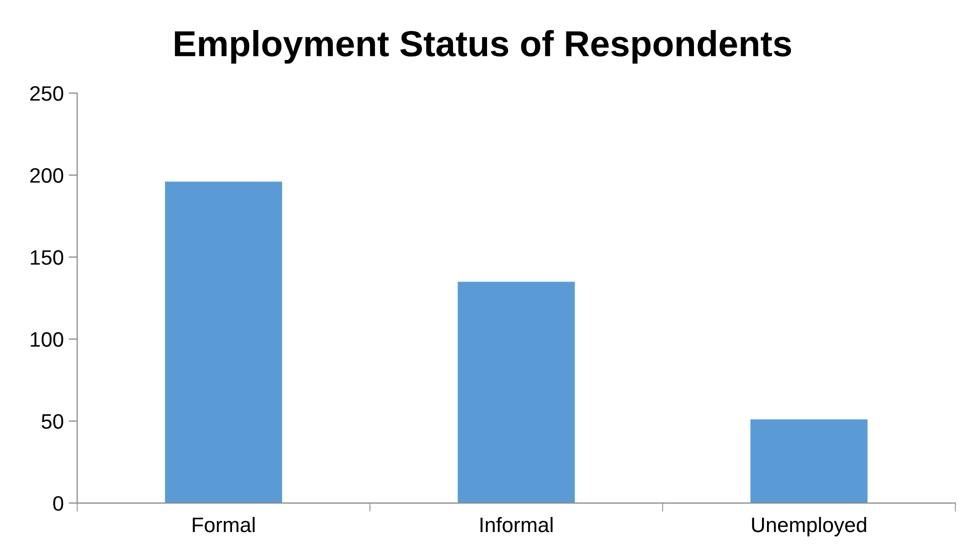 The height and width of the screenshot is (551, 965). I want to click on chart-title: Employment Status of Respondents, so click(483, 47).